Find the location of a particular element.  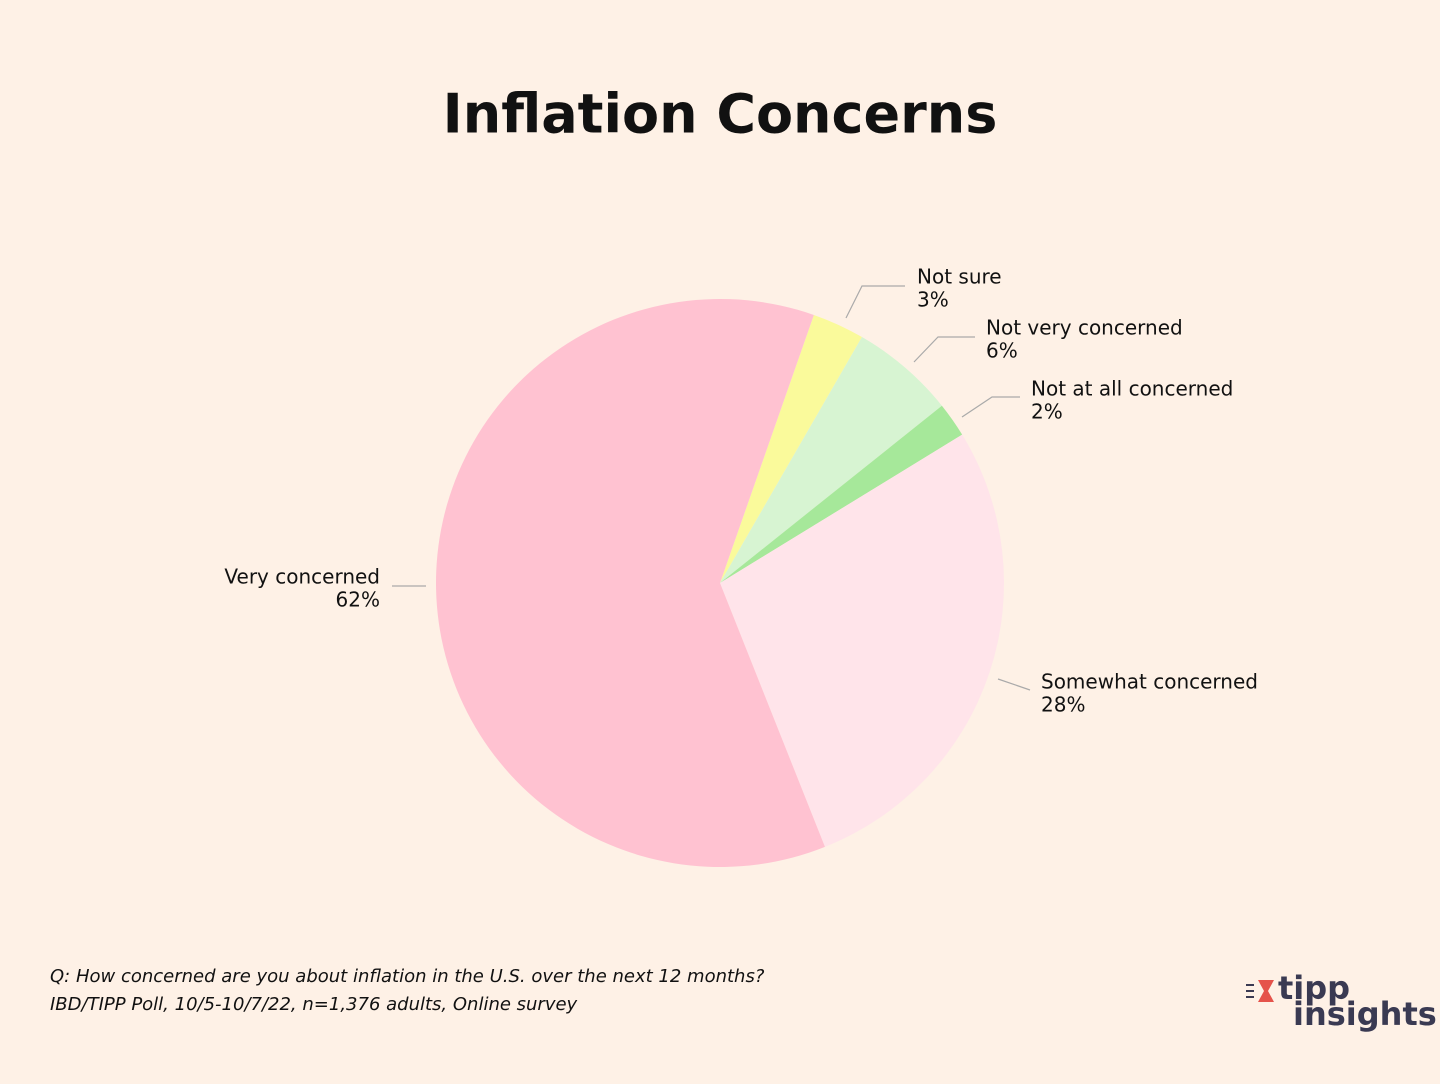

slice-label: Not sure is located at coordinates (959, 277).